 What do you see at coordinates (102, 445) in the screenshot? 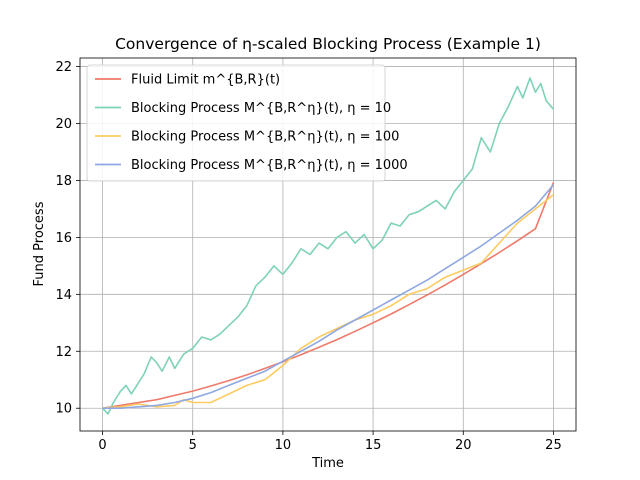
I see `x-tick-label: 0` at bounding box center [102, 445].